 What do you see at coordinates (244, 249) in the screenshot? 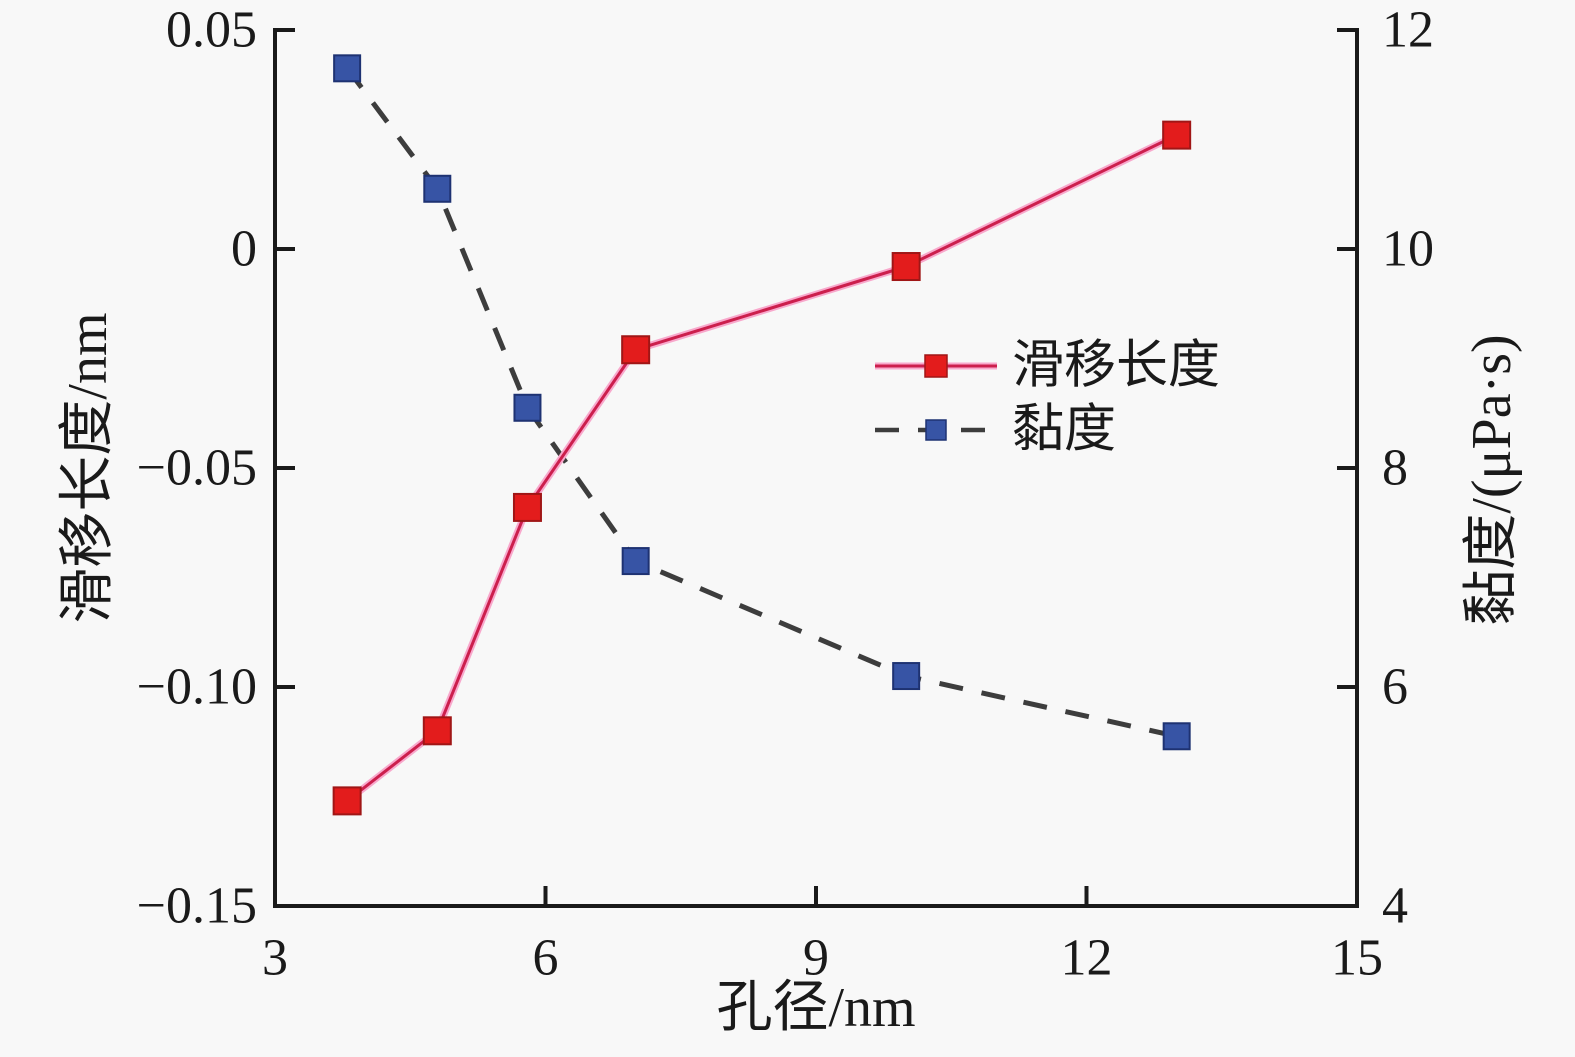
I see `y-left-tick-label: 0` at bounding box center [244, 249].